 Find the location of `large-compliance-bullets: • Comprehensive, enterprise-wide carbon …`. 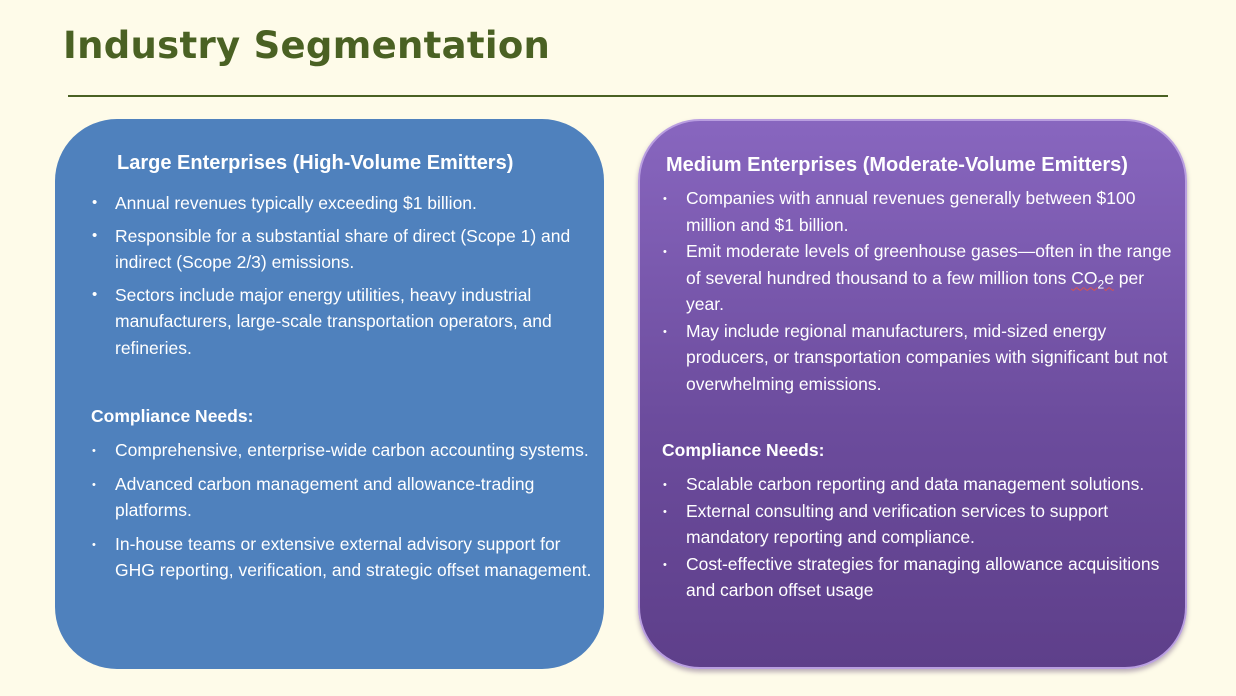

large-compliance-bullets: • Comprehensive, enterprise-wide carbon … is located at coordinates (345, 510).